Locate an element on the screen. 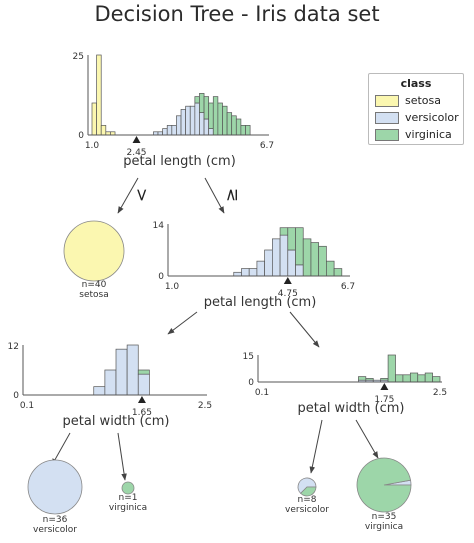 The height and width of the screenshot is (543, 474). n2-bar-13-virginica is located at coordinates (338, 272).